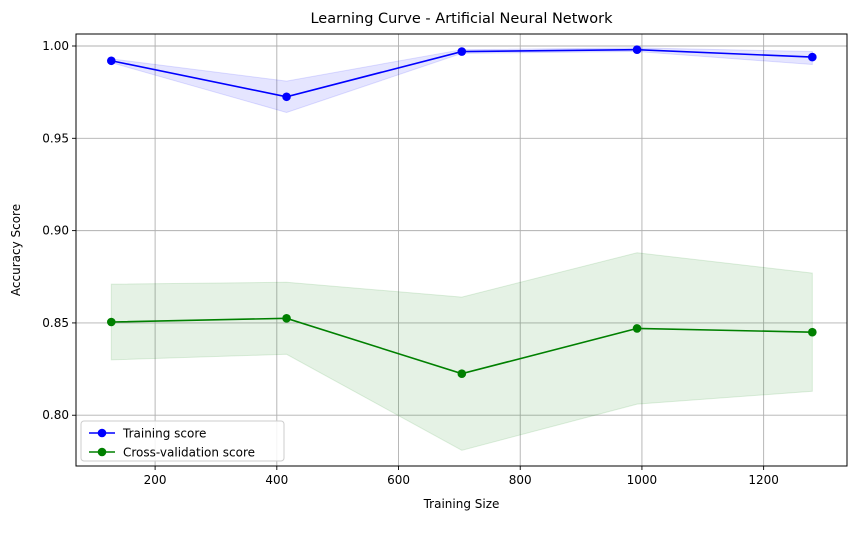 This screenshot has width=855, height=547. I want to click on x-tick-label: 1200, so click(763, 480).